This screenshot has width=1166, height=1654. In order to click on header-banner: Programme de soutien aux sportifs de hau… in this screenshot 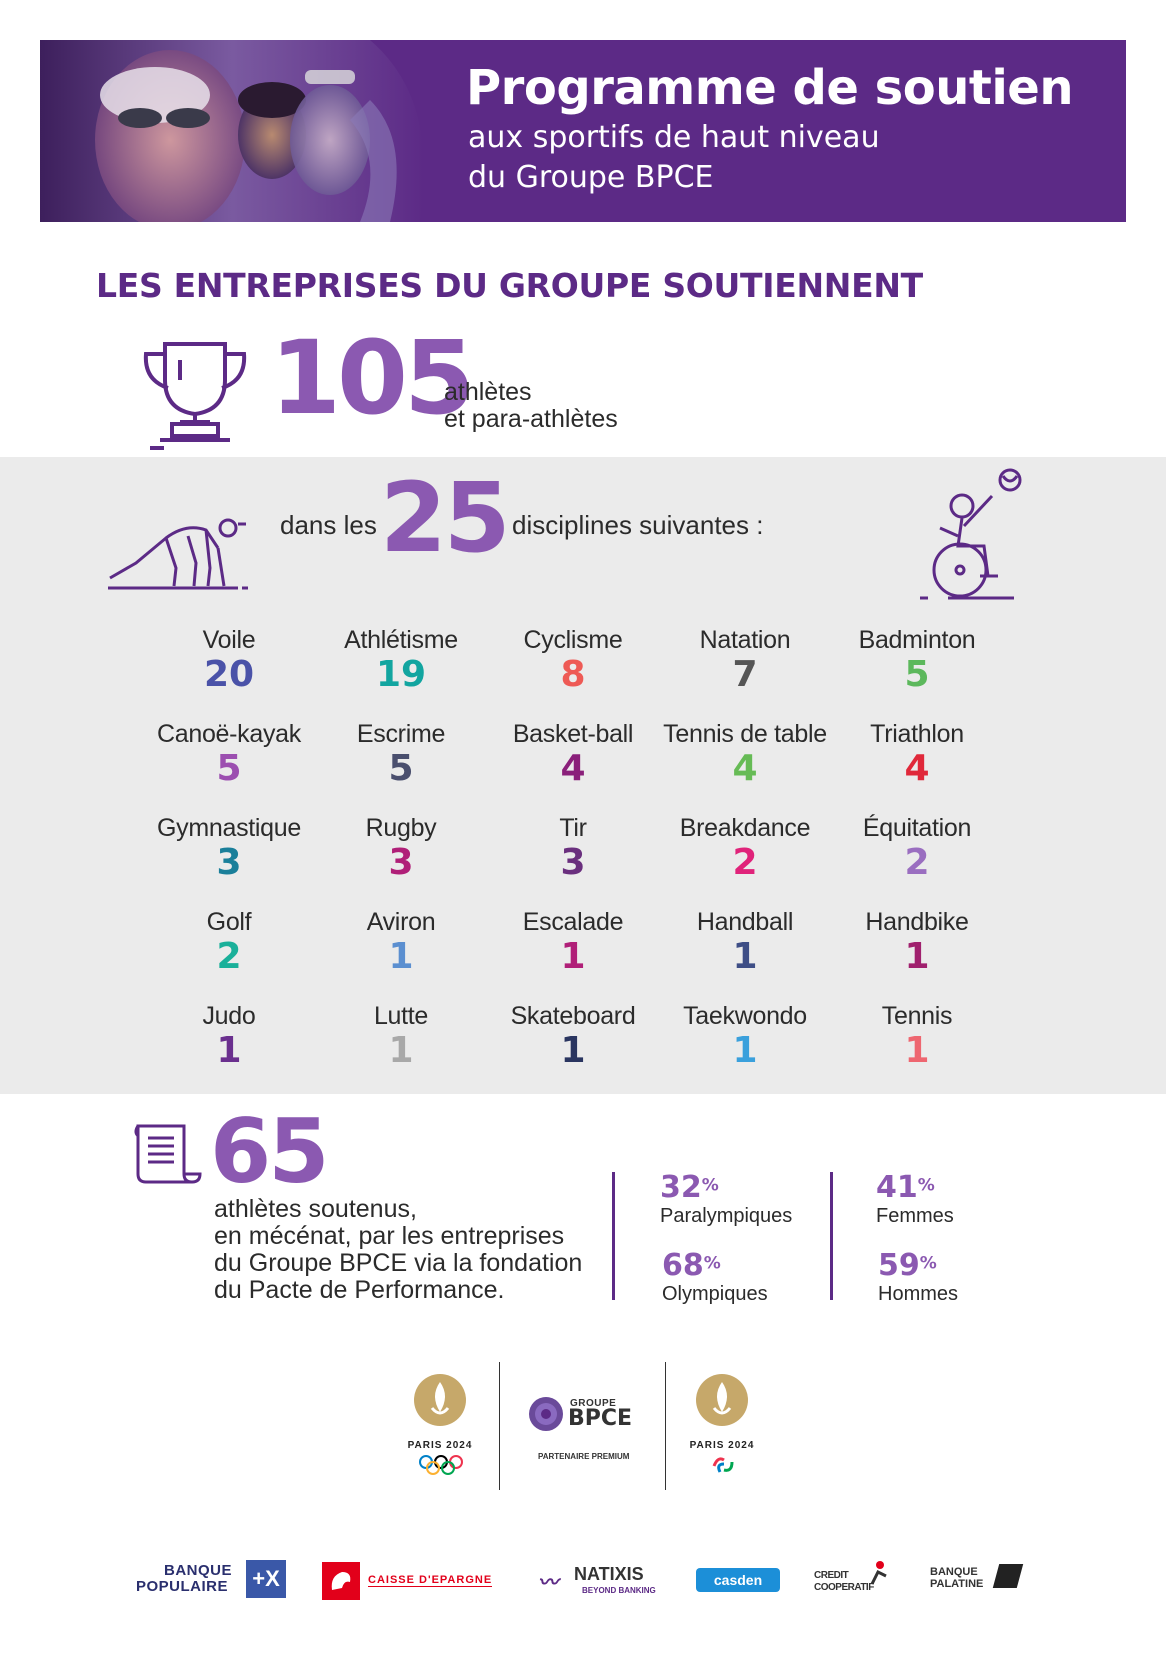, I will do `click(583, 131)`.